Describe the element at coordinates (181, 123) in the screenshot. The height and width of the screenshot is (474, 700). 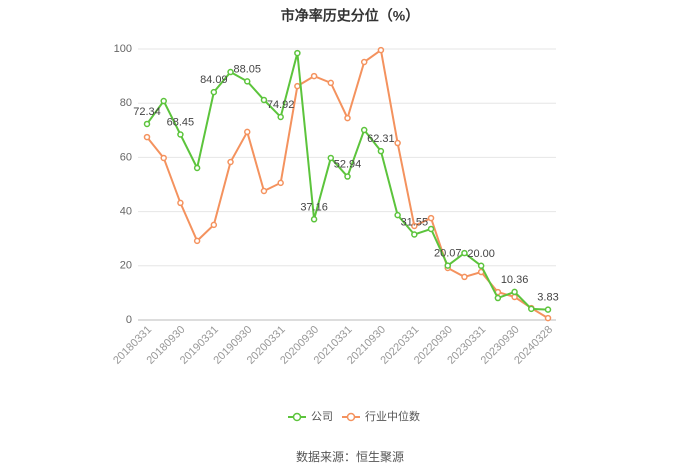
I see `data-label: 68.45` at that location.